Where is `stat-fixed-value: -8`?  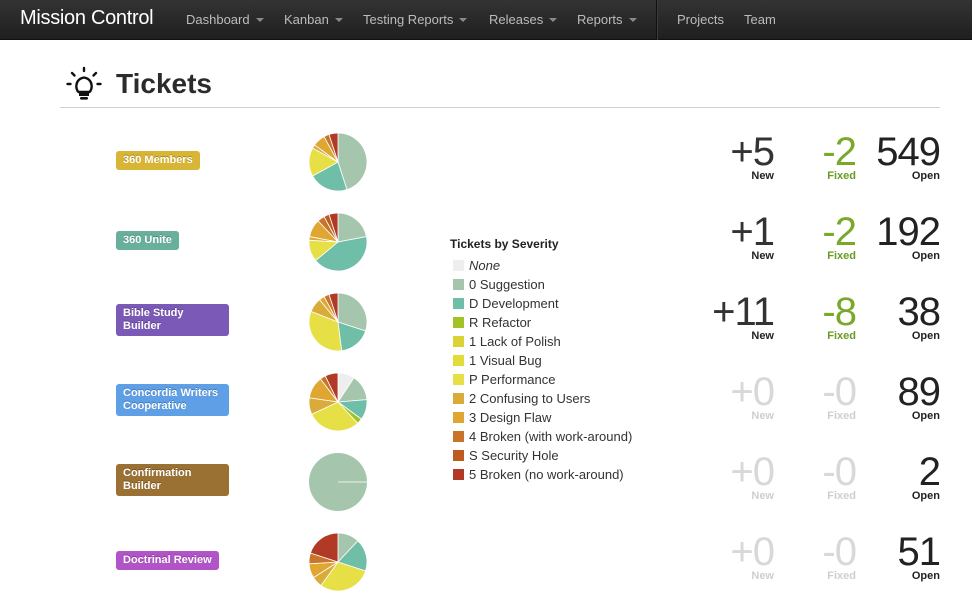 stat-fixed-value: -8 is located at coordinates (839, 312).